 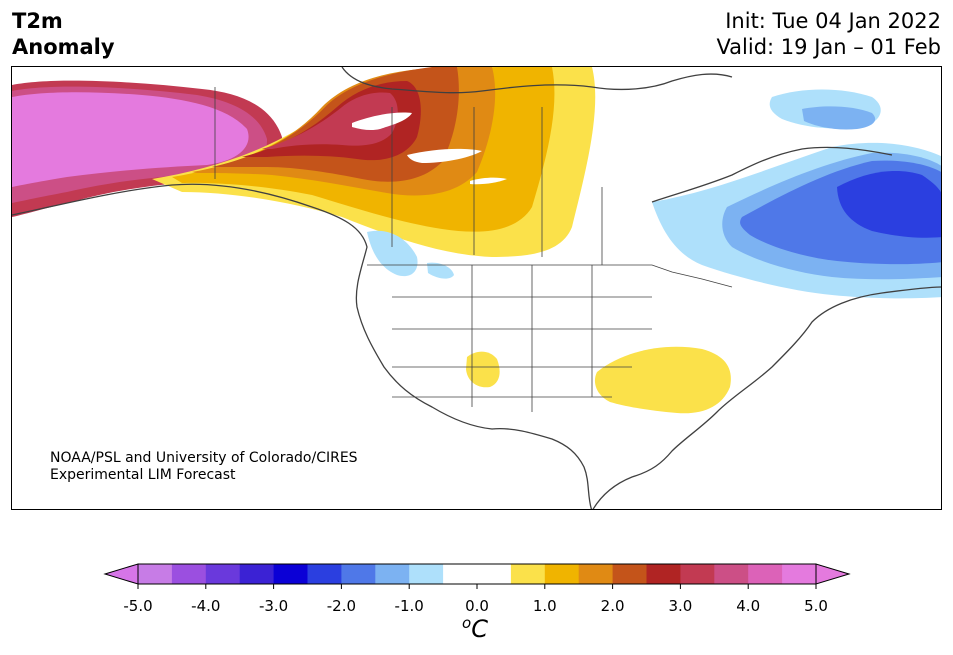 What do you see at coordinates (206, 606) in the screenshot?
I see `colorbar-tick-label: -4.0` at bounding box center [206, 606].